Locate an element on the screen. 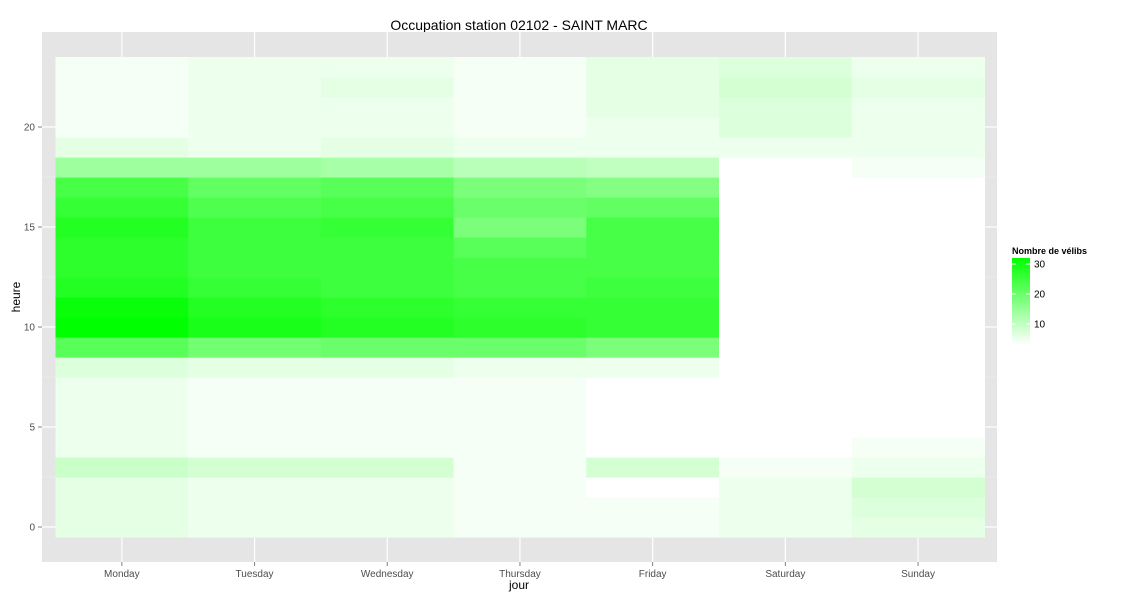 The width and height of the screenshot is (1125, 600). x-tick-label-wednesday: Wednesday is located at coordinates (387, 574).